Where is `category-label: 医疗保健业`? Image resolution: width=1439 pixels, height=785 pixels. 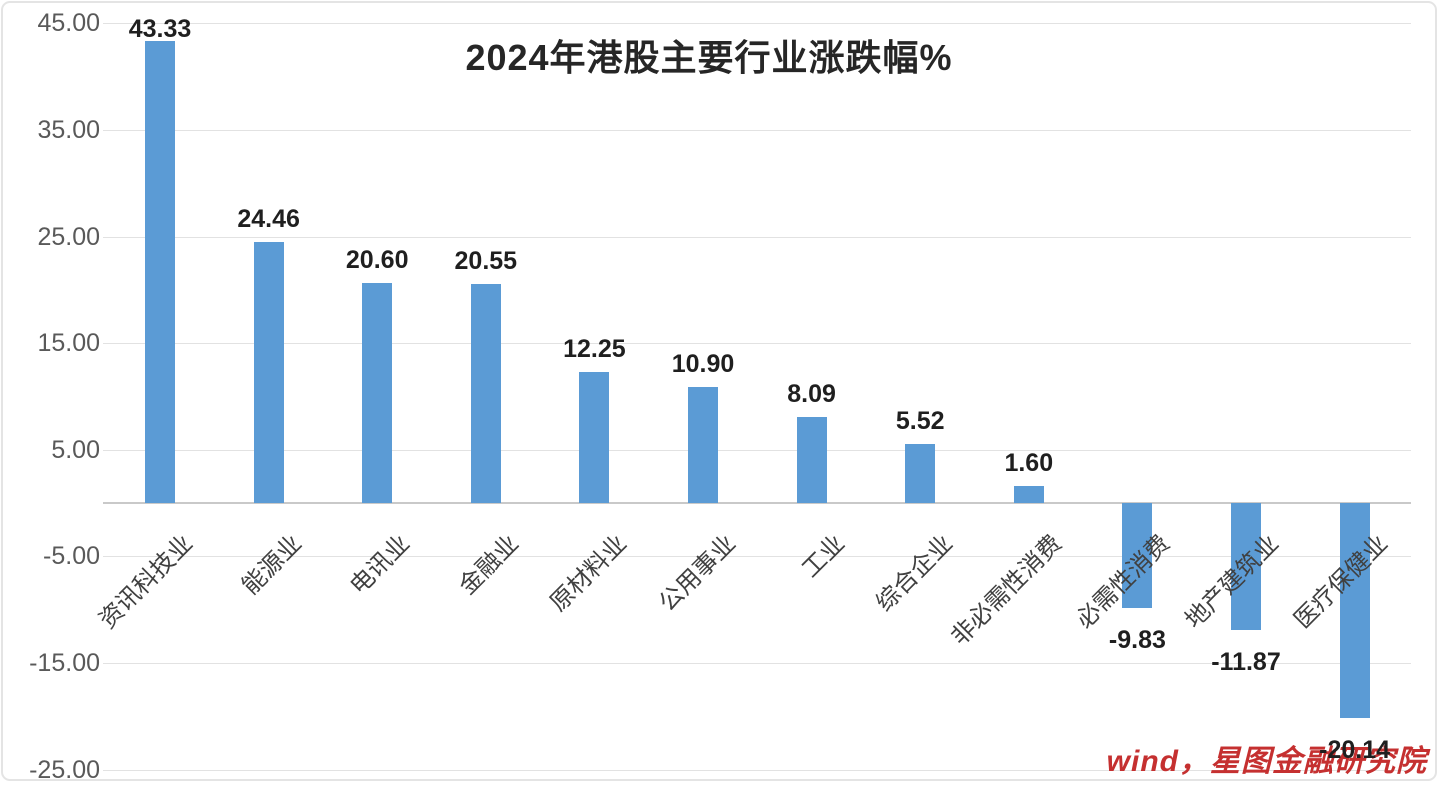 category-label: 医疗保健业 is located at coordinates (1340, 581).